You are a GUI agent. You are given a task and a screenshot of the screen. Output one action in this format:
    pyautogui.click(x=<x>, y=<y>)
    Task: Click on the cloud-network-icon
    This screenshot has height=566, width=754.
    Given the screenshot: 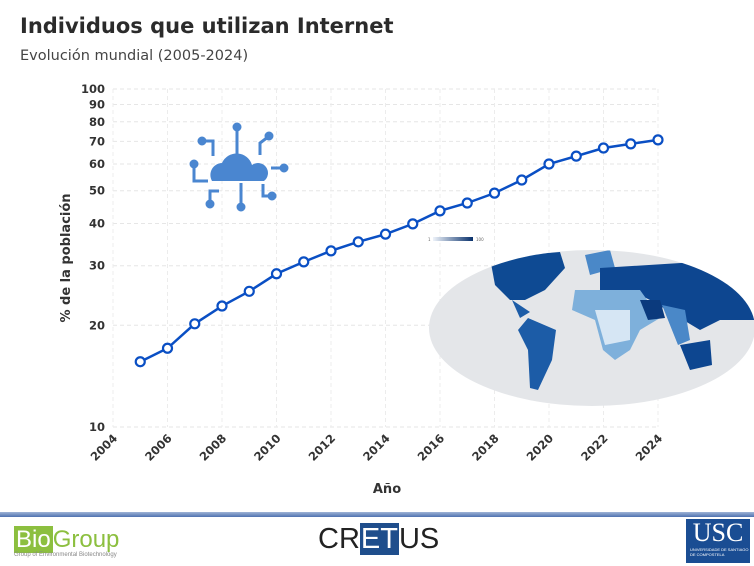 What is the action you would take?
    pyautogui.click(x=239, y=167)
    